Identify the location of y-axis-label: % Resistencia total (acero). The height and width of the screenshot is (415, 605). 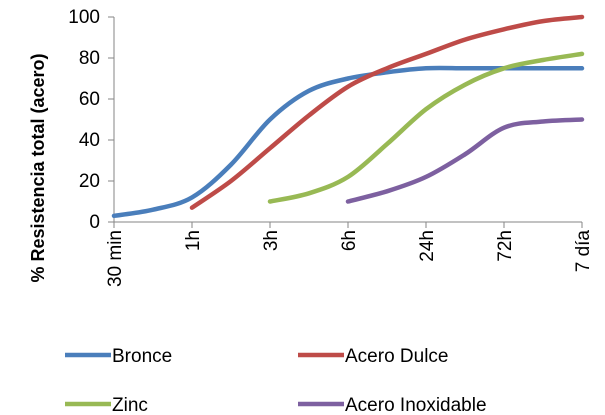
(38, 167).